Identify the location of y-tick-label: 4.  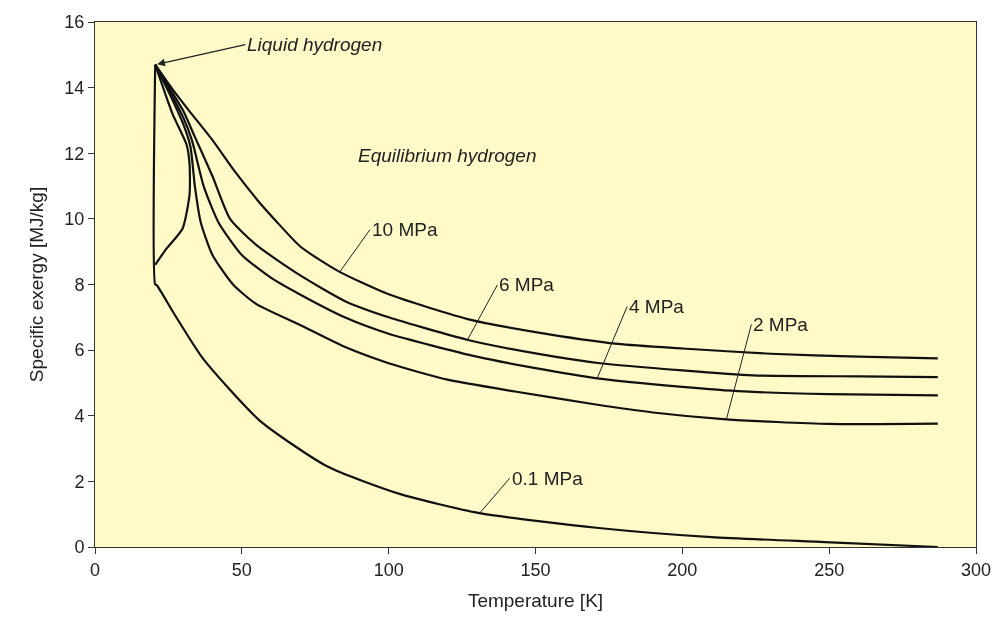
(79, 416).